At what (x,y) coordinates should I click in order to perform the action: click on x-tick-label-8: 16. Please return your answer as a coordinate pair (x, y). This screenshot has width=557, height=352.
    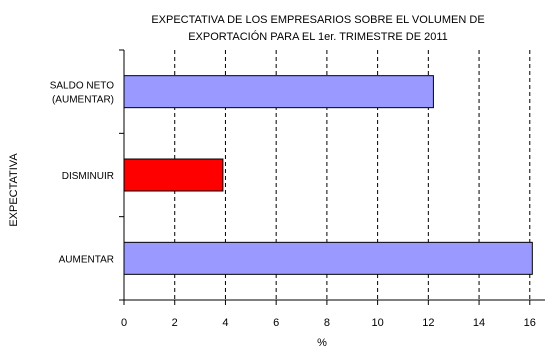
    Looking at the image, I should click on (530, 323).